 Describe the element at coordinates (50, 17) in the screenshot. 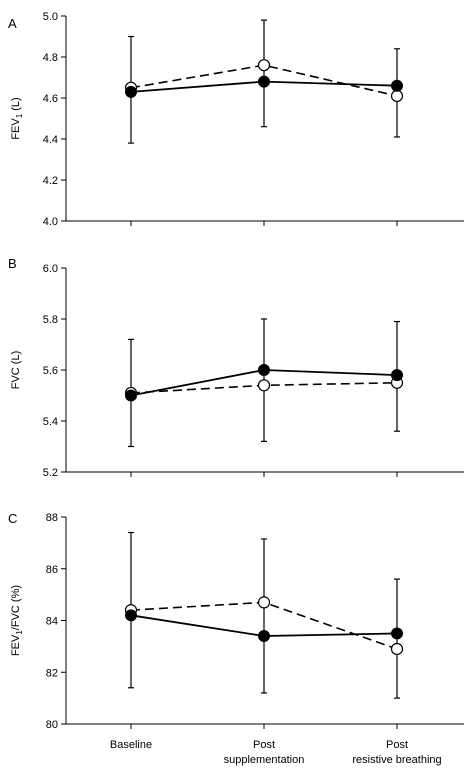

I see `y-tick-label: 5.0` at that location.